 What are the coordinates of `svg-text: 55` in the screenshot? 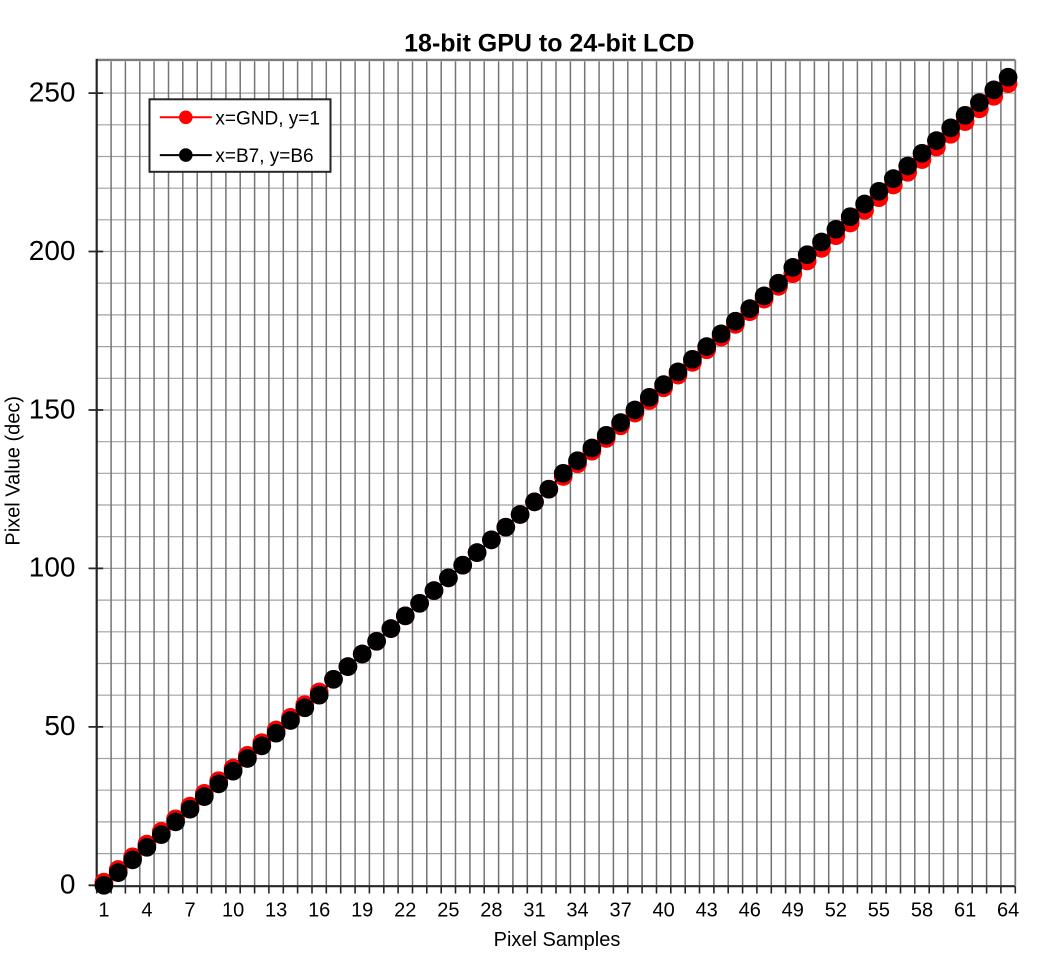 It's located at (879, 910).